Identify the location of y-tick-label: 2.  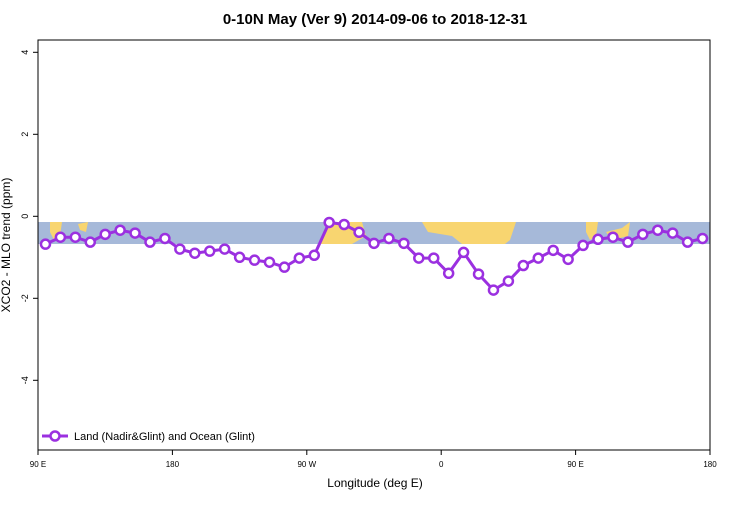
(25, 134).